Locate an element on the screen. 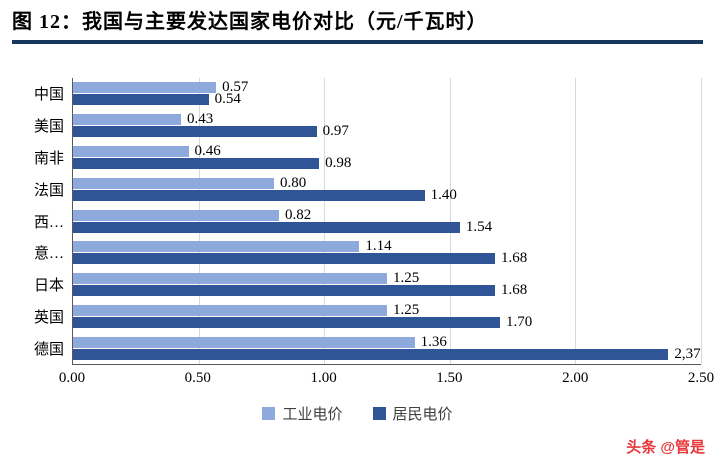 This screenshot has height=463, width=715. bar-group: 0.82 1.54 is located at coordinates (387, 221).